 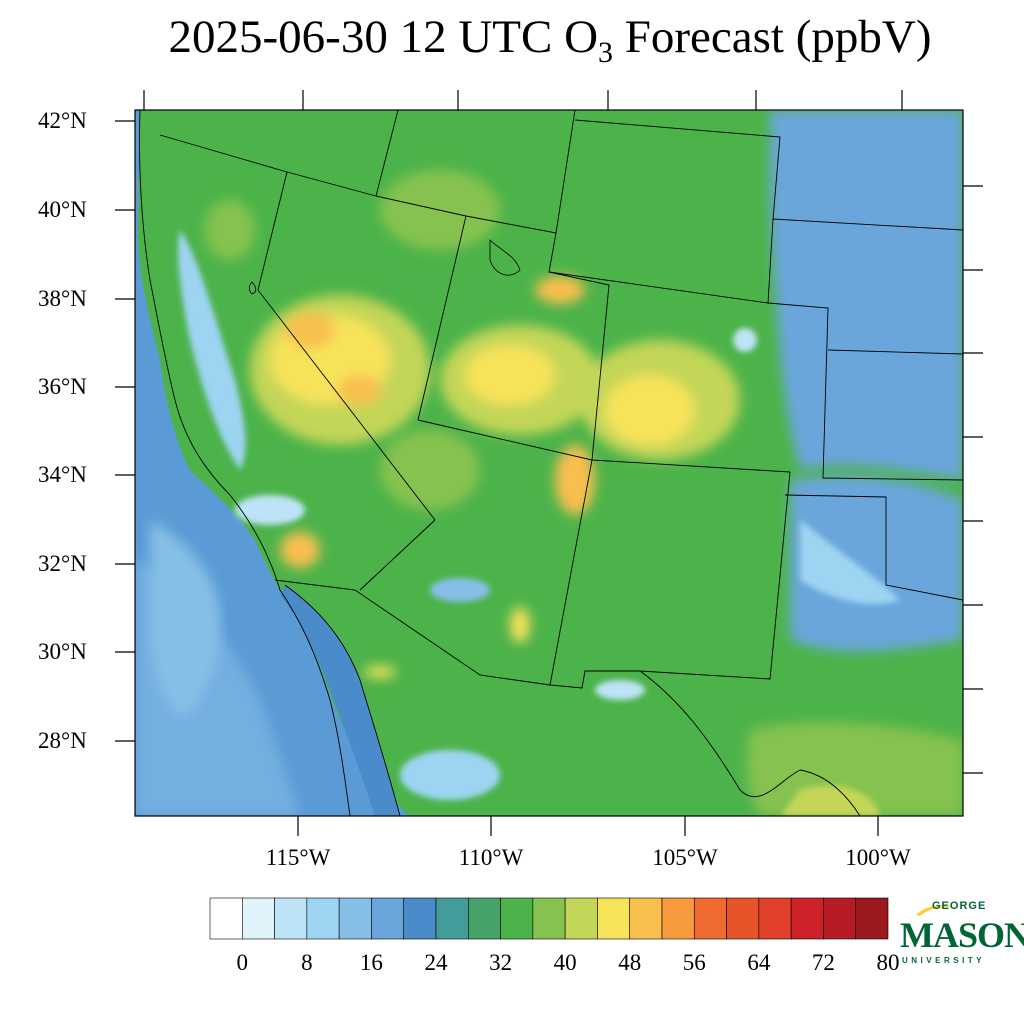 What do you see at coordinates (371, 962) in the screenshot?
I see `colorbar-label: 16` at bounding box center [371, 962].